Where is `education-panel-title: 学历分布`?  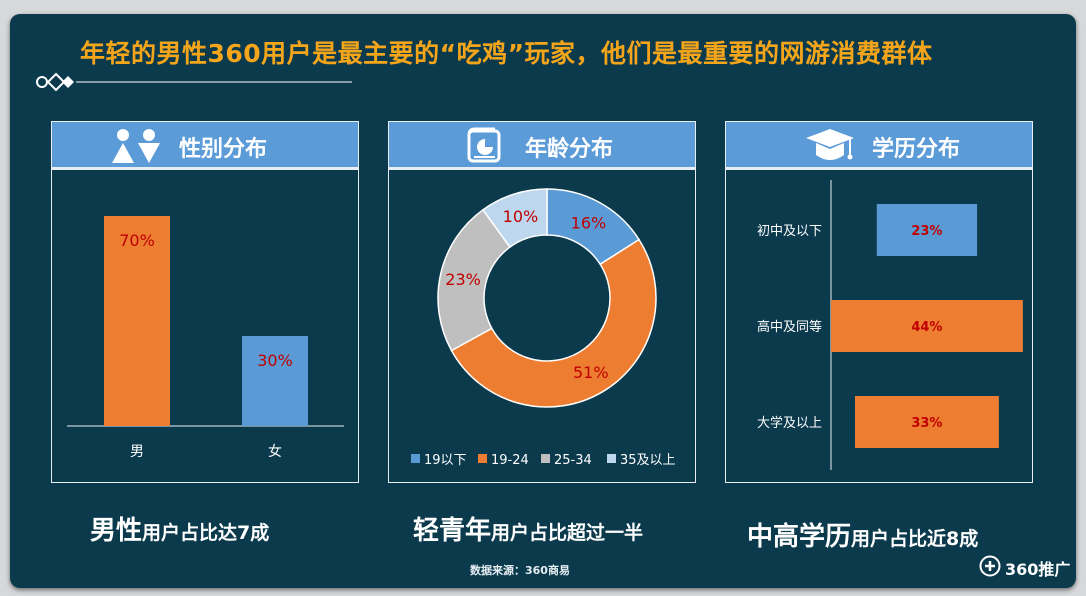
education-panel-title: 学历分布 is located at coordinates (916, 149).